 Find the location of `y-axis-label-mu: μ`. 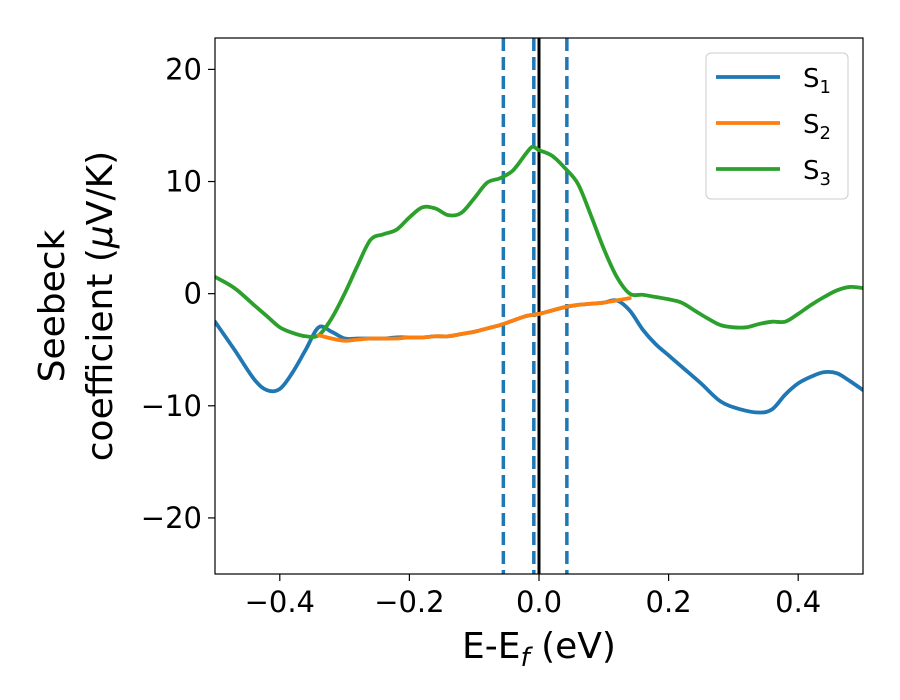

y-axis-label-mu: μ is located at coordinates (100, 237).